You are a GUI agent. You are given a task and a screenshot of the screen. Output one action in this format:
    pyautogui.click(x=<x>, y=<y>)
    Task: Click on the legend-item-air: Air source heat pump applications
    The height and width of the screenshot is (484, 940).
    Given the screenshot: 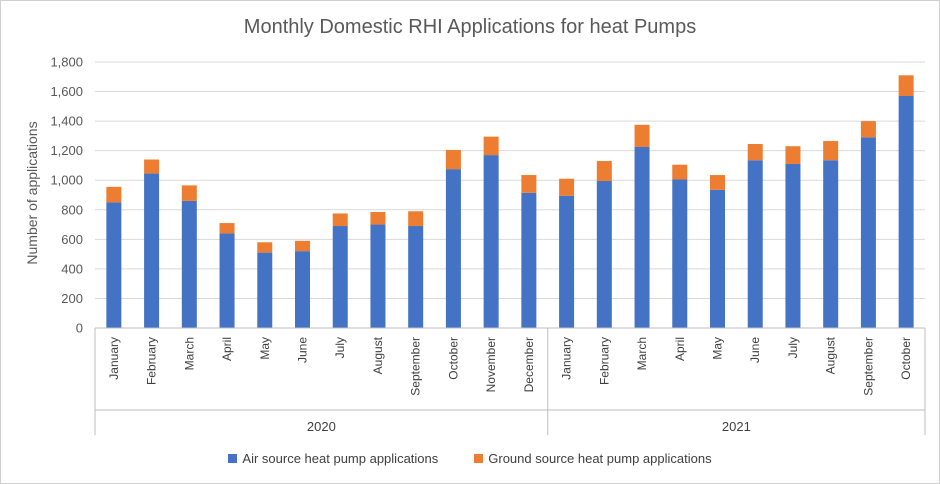 What is the action you would take?
    pyautogui.click(x=333, y=458)
    